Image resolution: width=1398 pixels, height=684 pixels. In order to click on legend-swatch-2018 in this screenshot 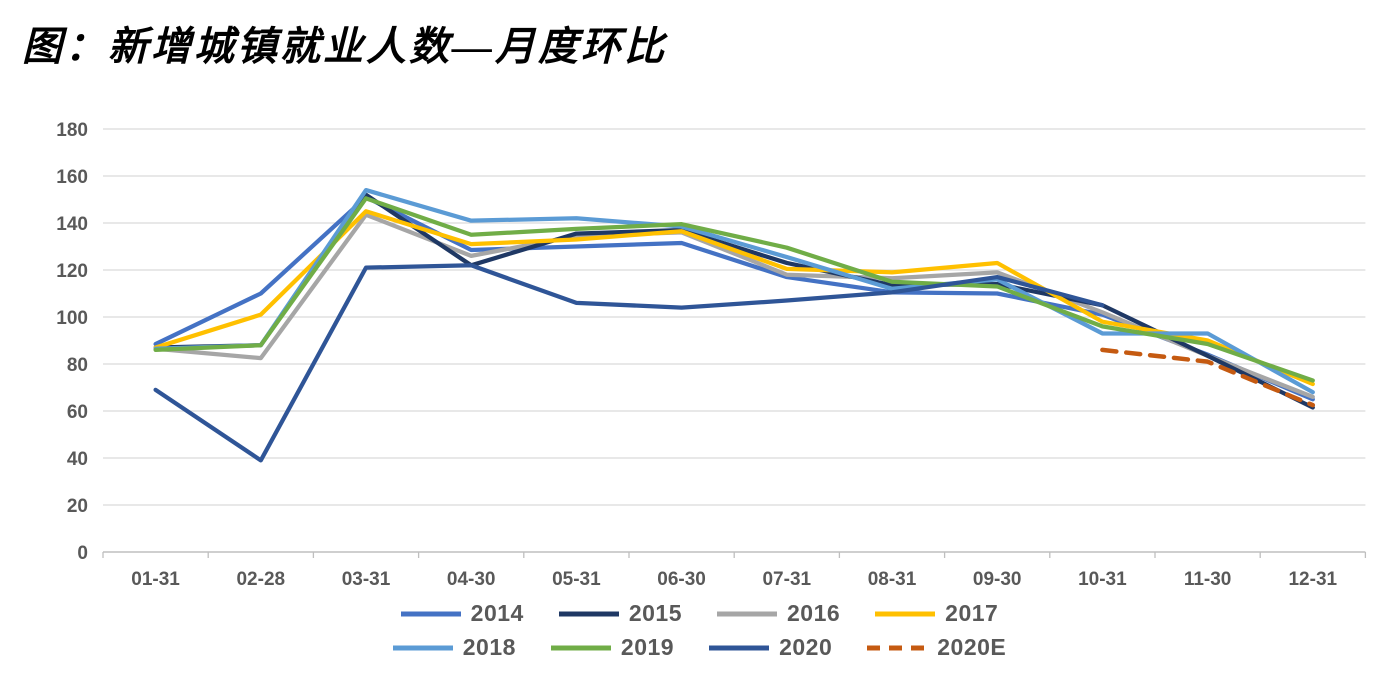, I will do `click(422, 647)`.